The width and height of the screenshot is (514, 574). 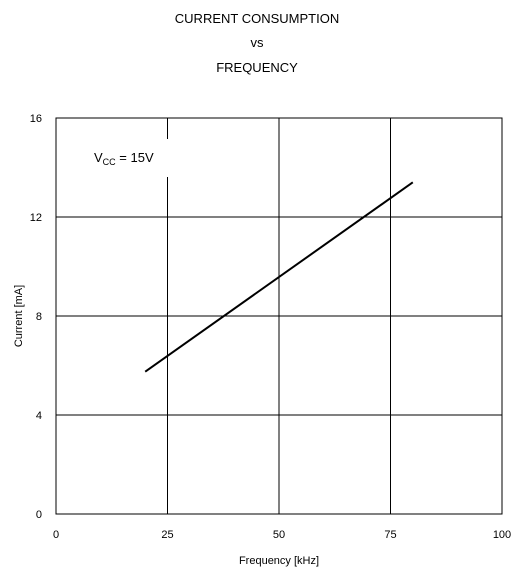 What do you see at coordinates (257, 18) in the screenshot?
I see `chart-title-line-1: CURRENT CONSUMPTION` at bounding box center [257, 18].